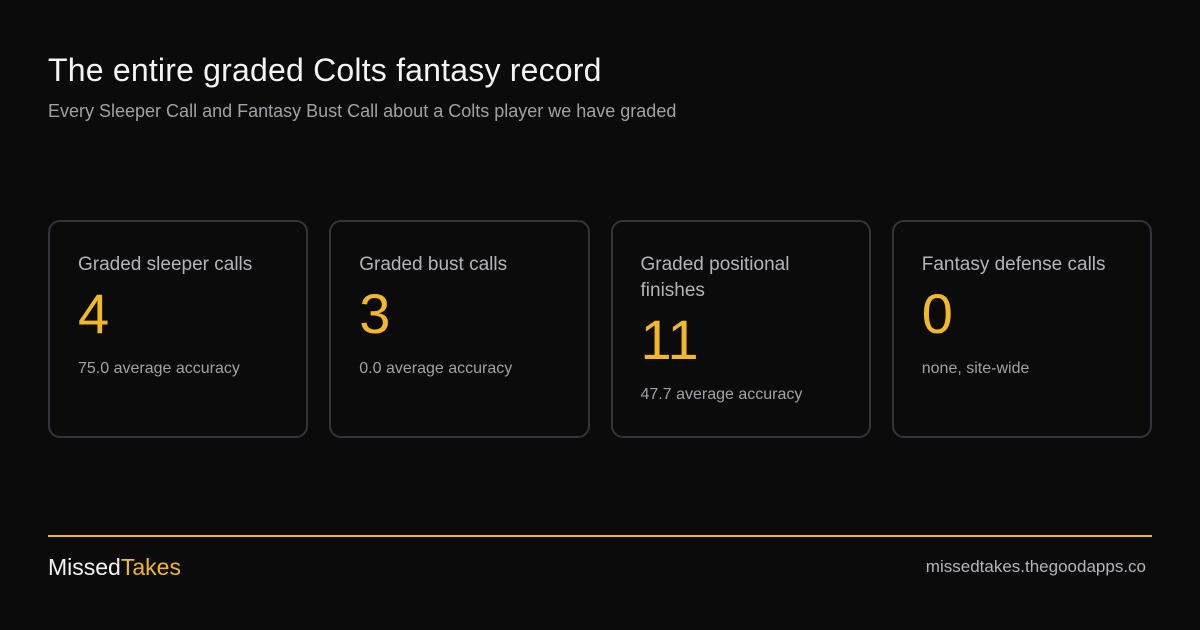  I want to click on stat-label: Graded bust calls, so click(433, 264).